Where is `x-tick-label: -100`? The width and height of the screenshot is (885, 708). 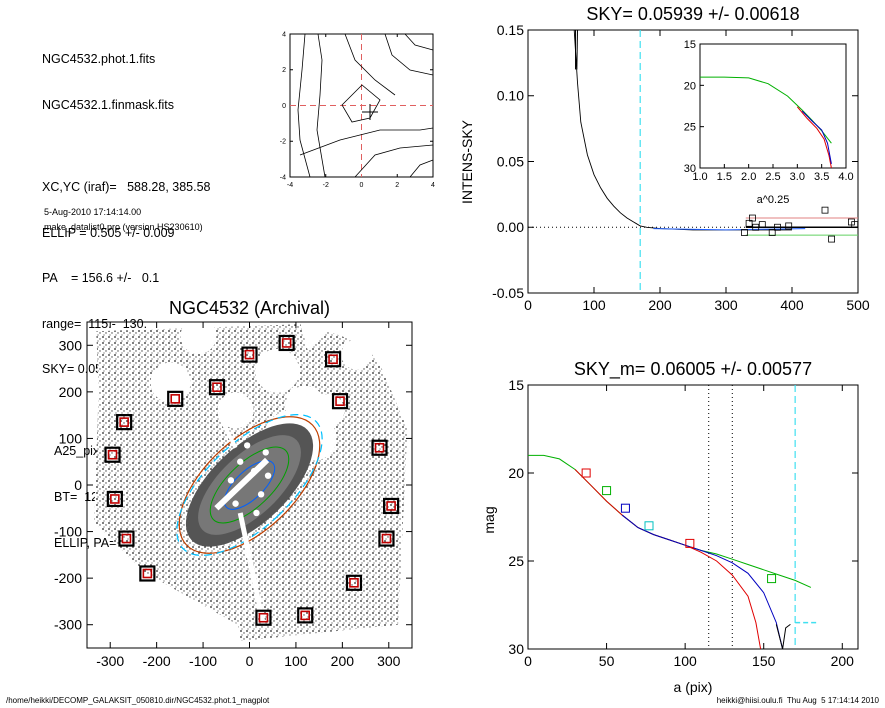
x-tick-label: -100 is located at coordinates (203, 661).